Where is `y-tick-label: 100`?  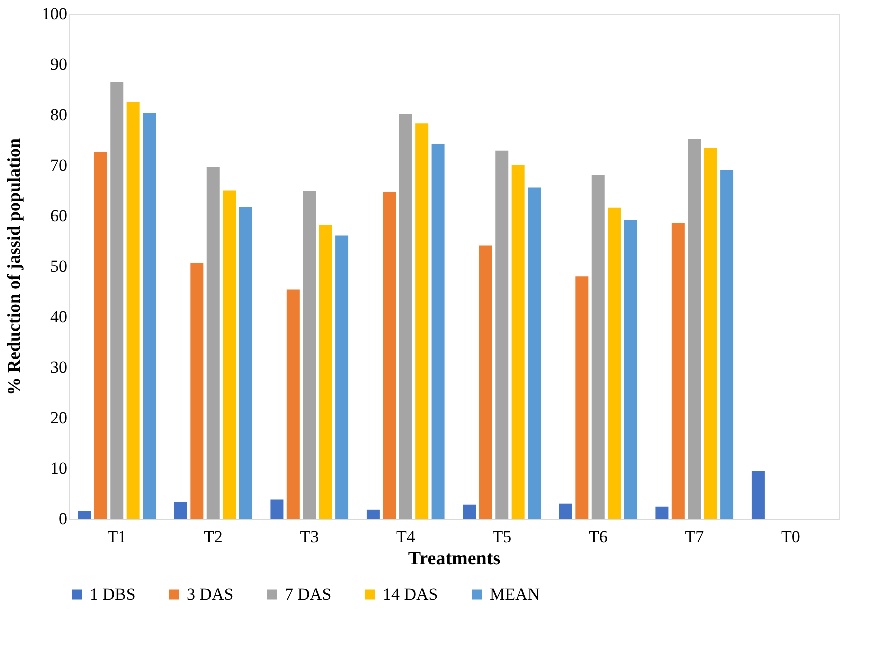
y-tick-label: 100 is located at coordinates (55, 14).